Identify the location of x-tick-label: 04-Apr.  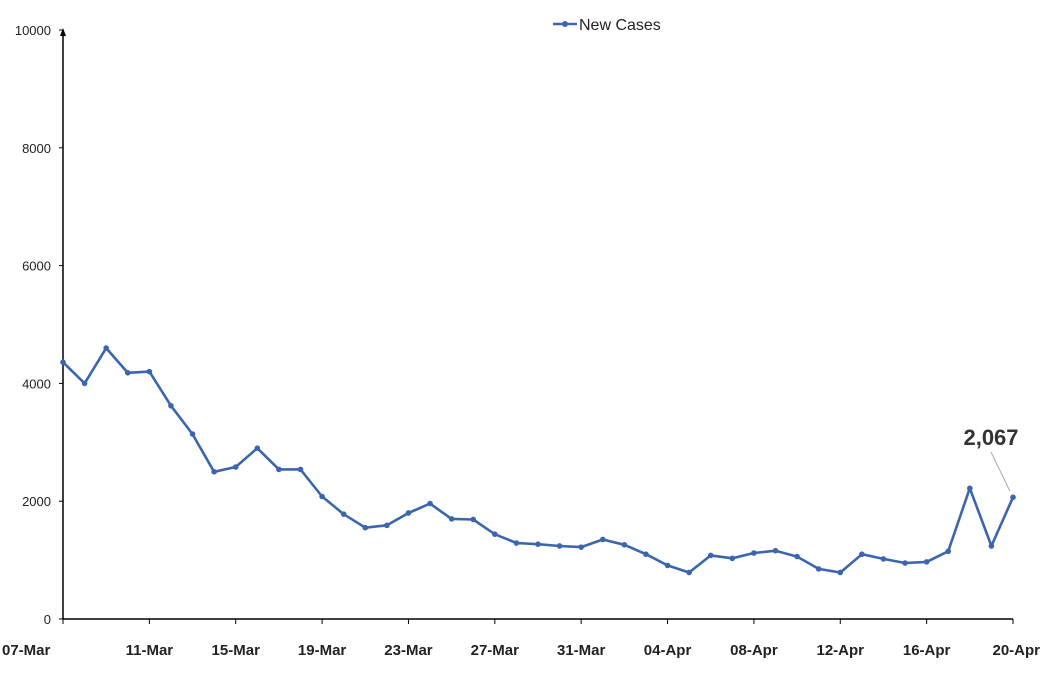
(668, 650).